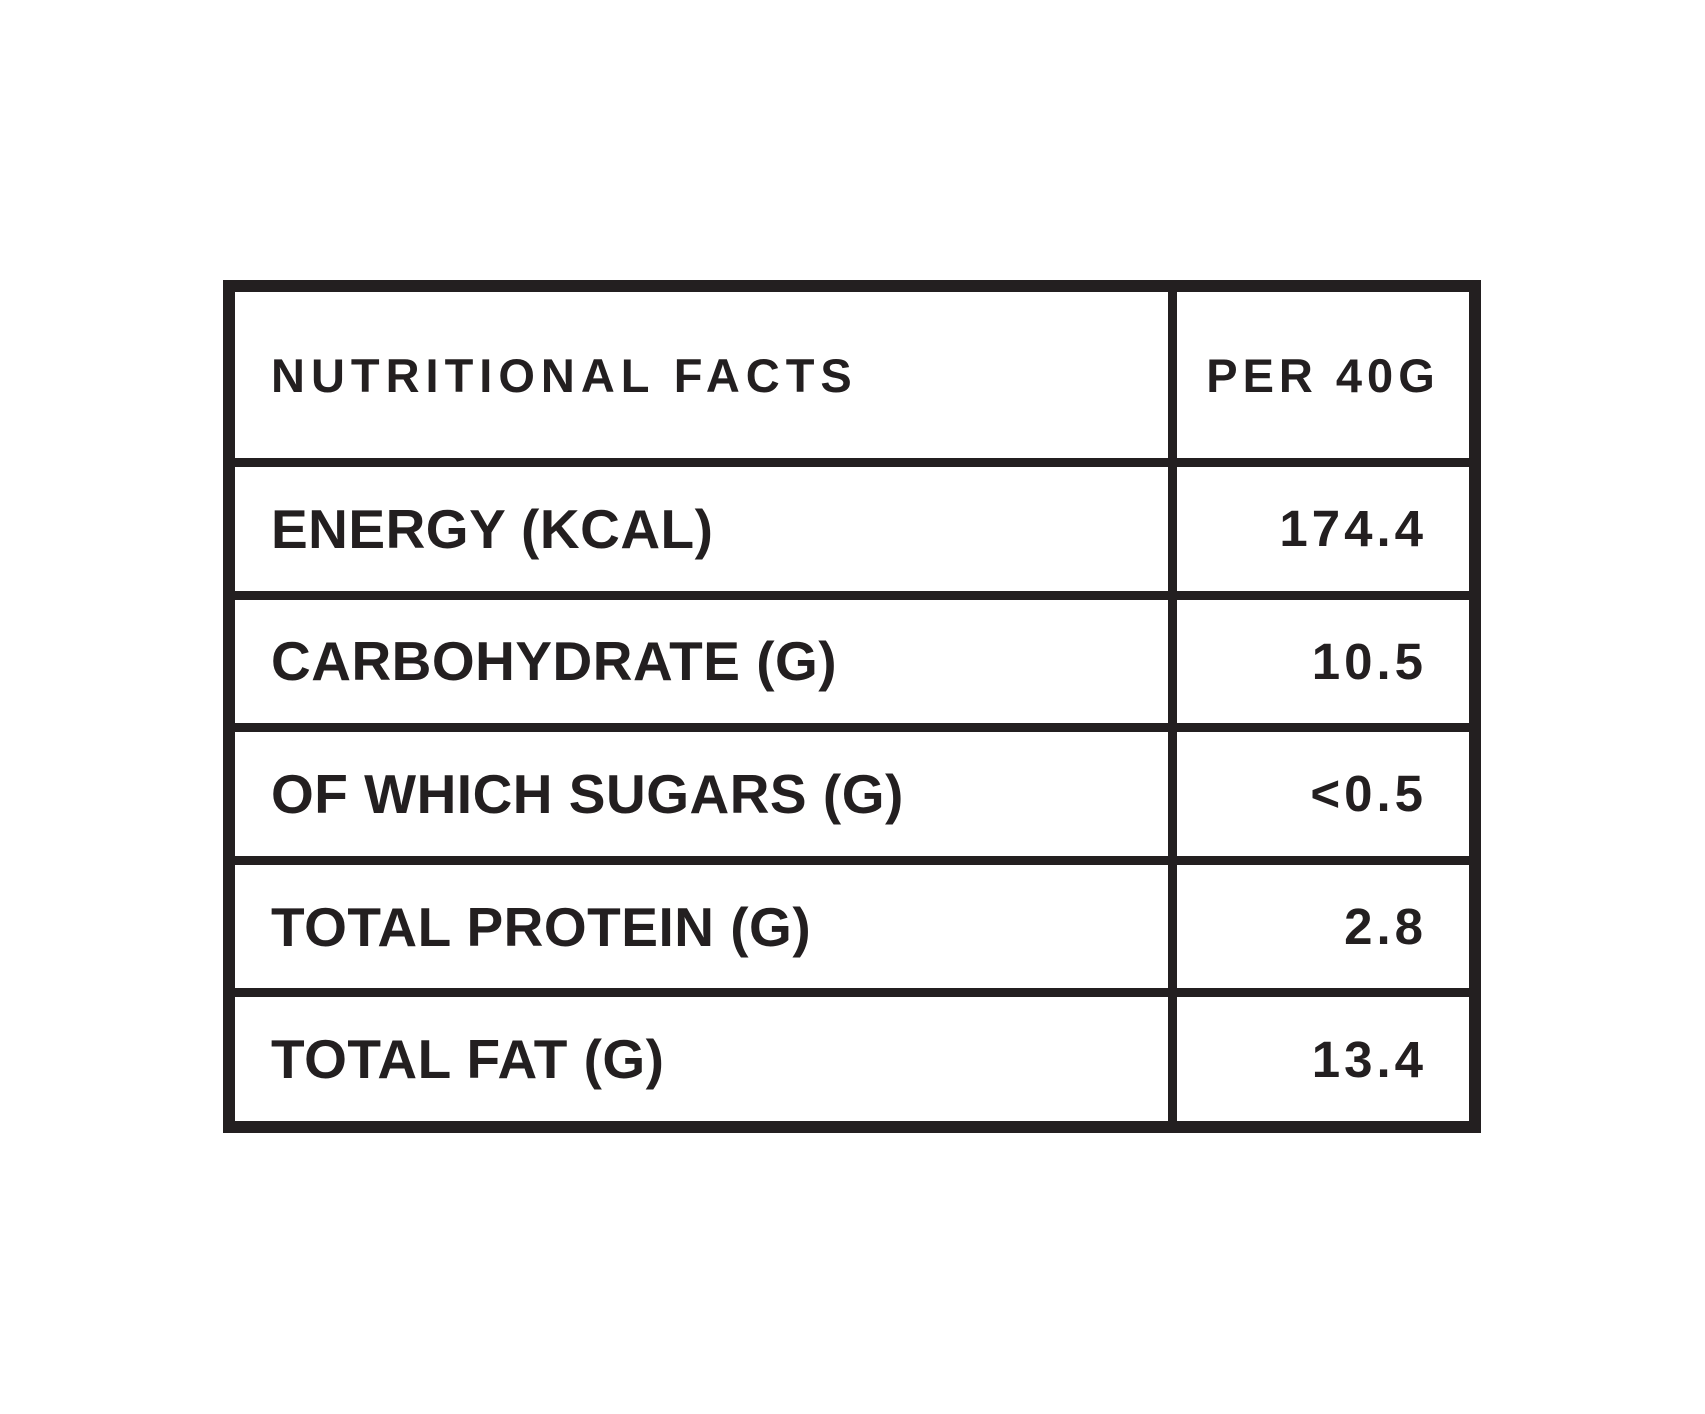 The height and width of the screenshot is (1414, 1705). I want to click on row-carbohydrate: CARBOHYDRATE (G) 10.5, so click(852, 657).